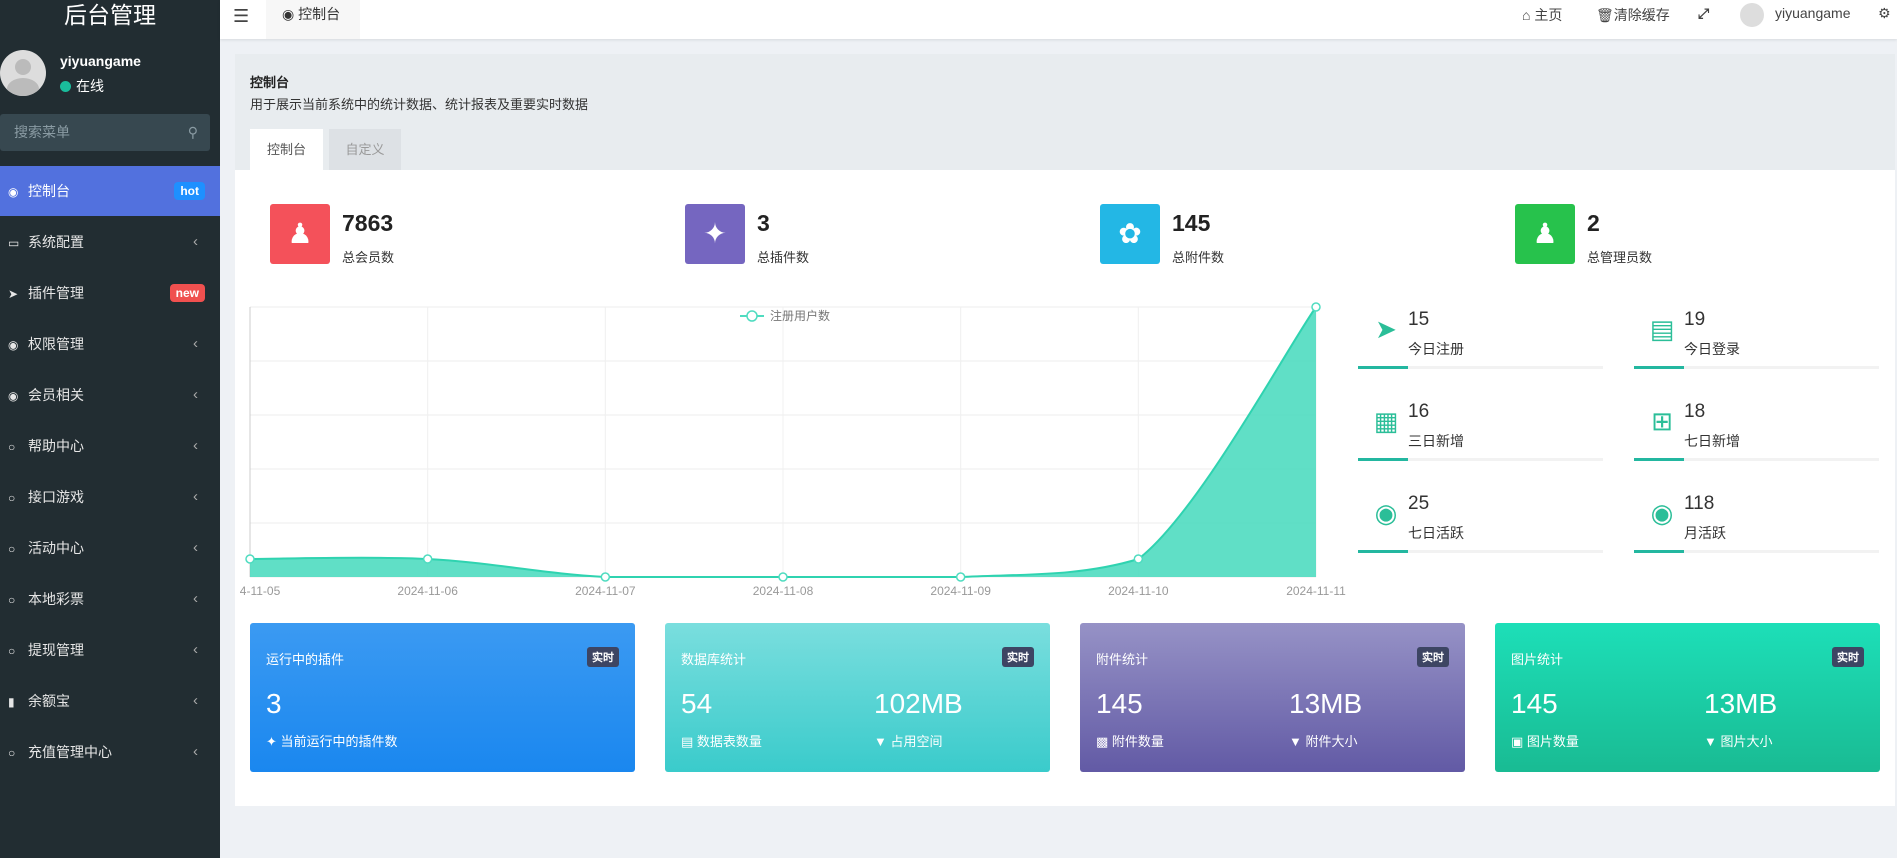 This screenshot has height=858, width=1897. Describe the element at coordinates (110, 446) in the screenshot. I see `sidebar-item-5: ○ 帮助中心 ‹` at that location.